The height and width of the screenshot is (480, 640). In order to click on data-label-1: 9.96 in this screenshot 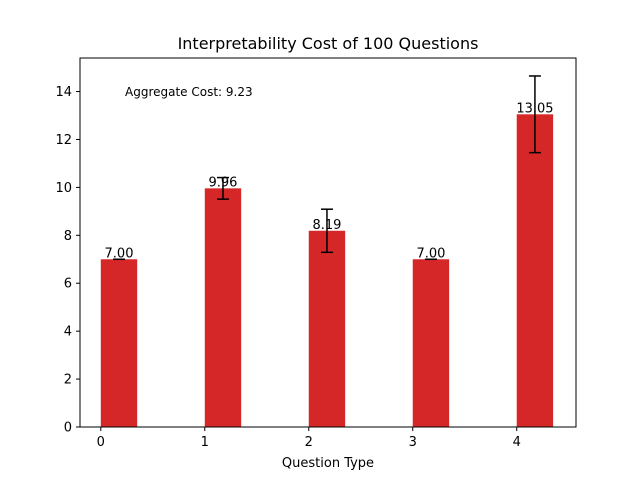, I will do `click(223, 182)`.